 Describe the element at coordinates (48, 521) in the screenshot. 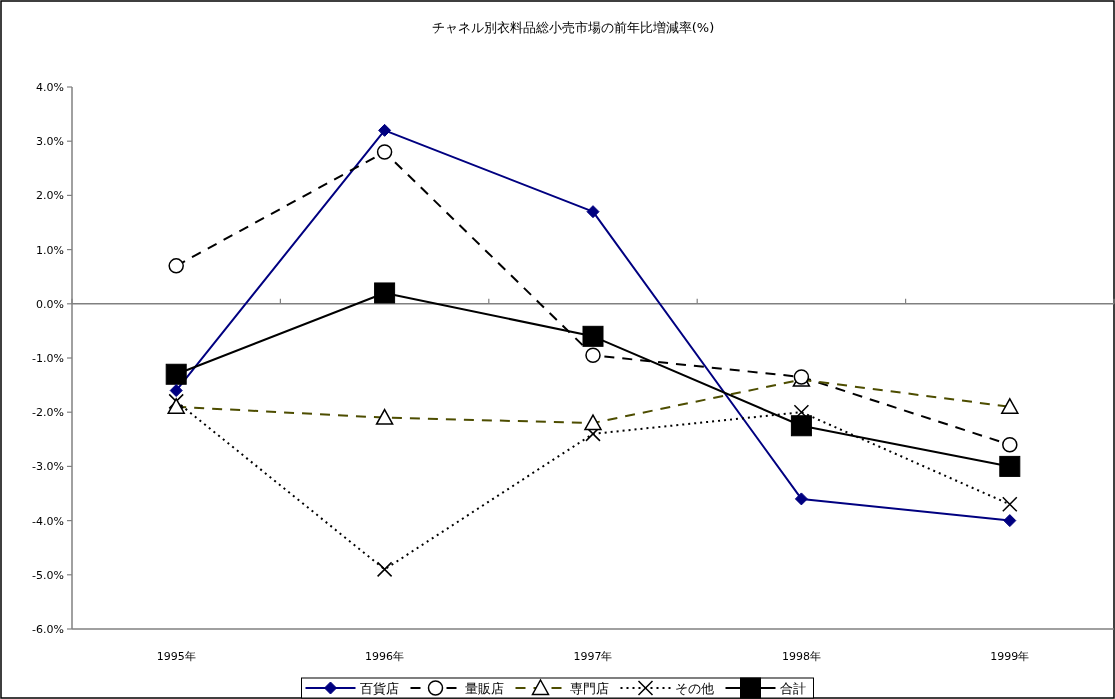

I see `y-tick-label: -4.0%` at that location.